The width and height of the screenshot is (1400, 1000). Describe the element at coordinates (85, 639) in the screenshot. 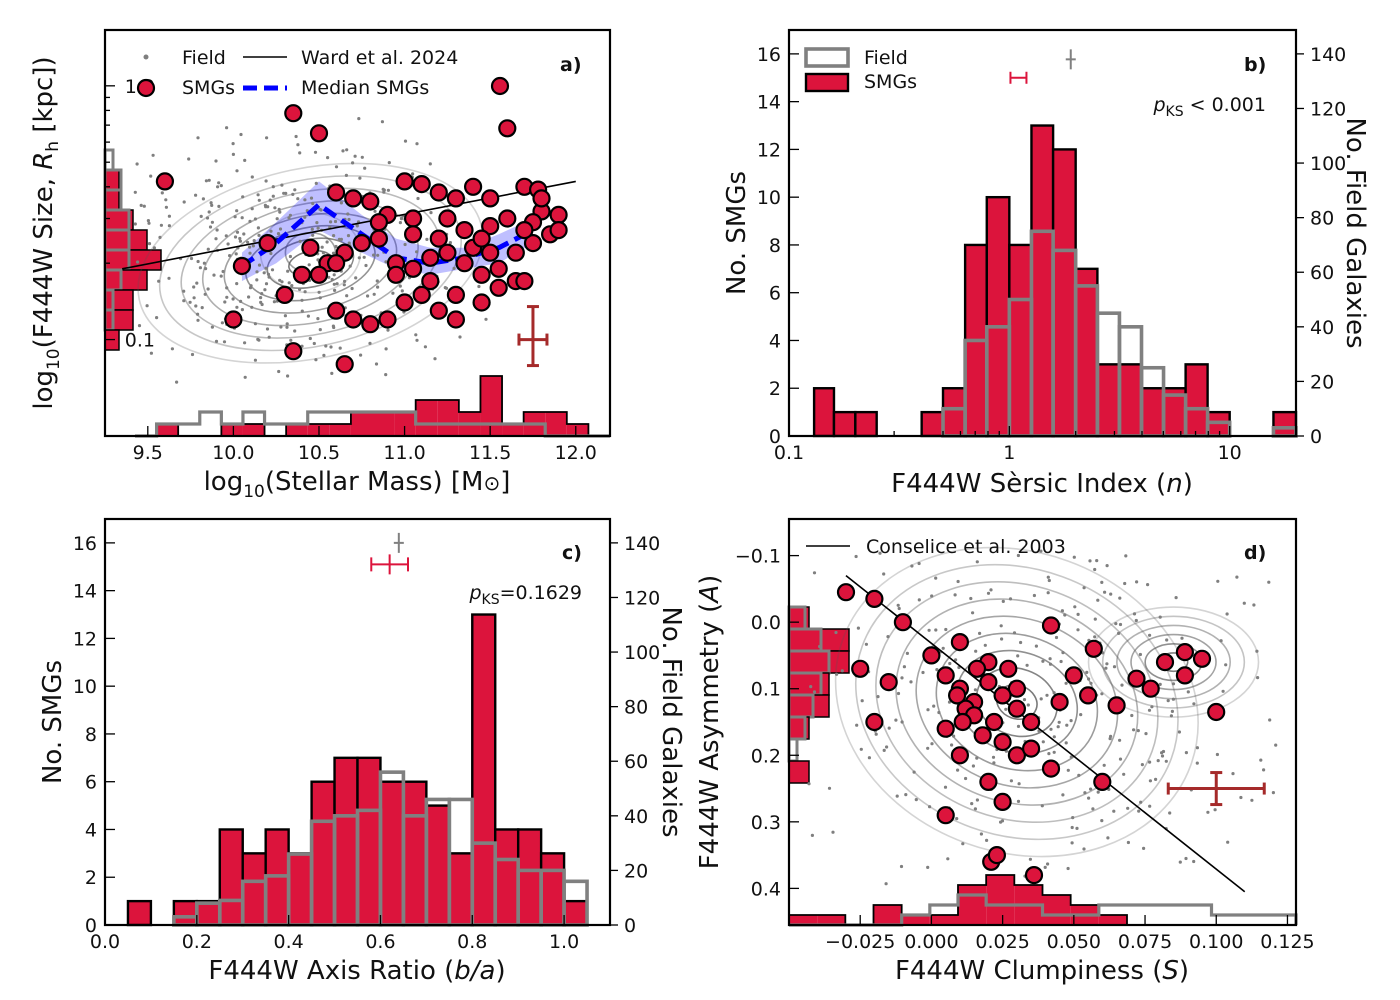

I see `y-tick-label: 12` at that location.